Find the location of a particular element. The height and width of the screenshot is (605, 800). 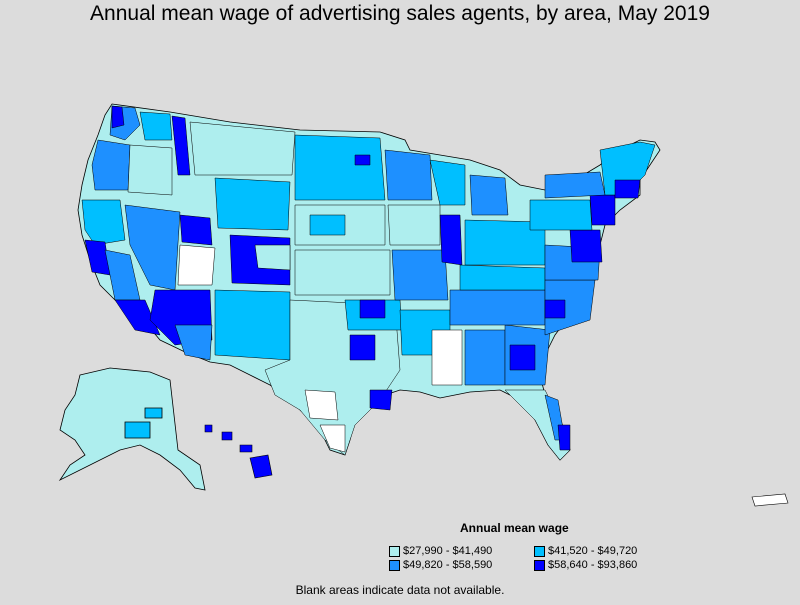

region-nevada is located at coordinates (152, 247).